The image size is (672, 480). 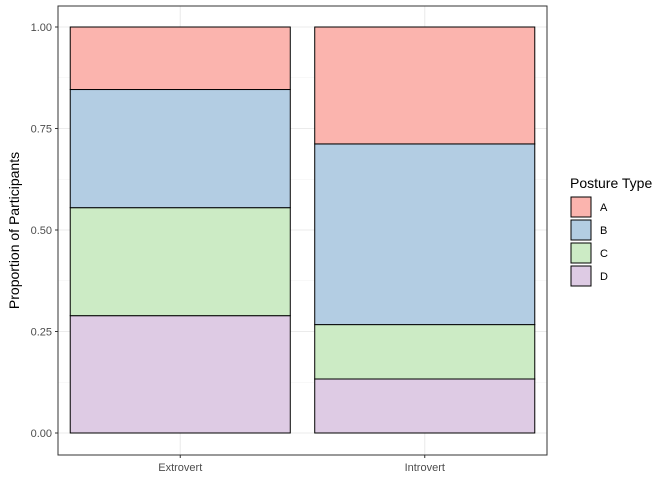 What do you see at coordinates (180, 262) in the screenshot?
I see `bar-extrovert-c` at bounding box center [180, 262].